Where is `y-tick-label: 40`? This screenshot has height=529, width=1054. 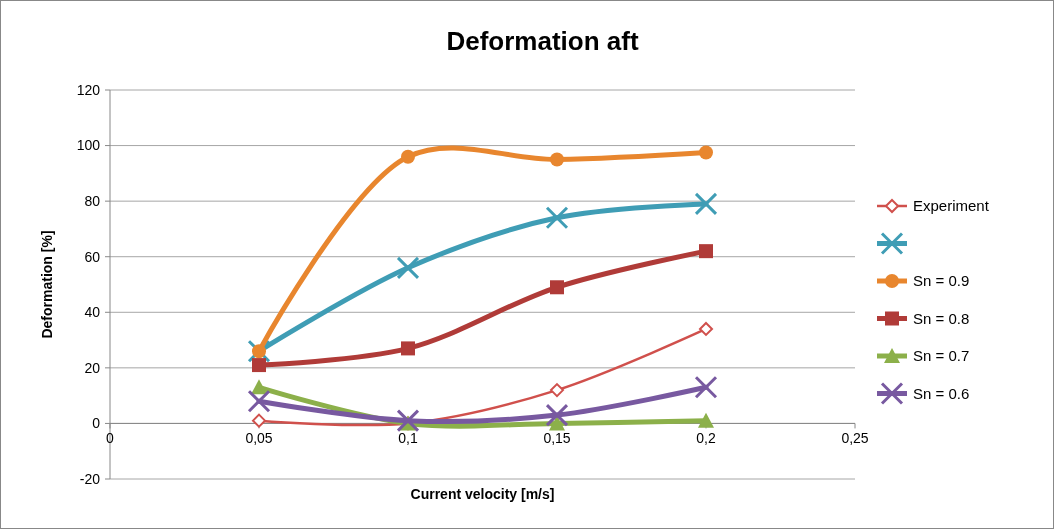
y-tick-label: 40 is located at coordinates (92, 312).